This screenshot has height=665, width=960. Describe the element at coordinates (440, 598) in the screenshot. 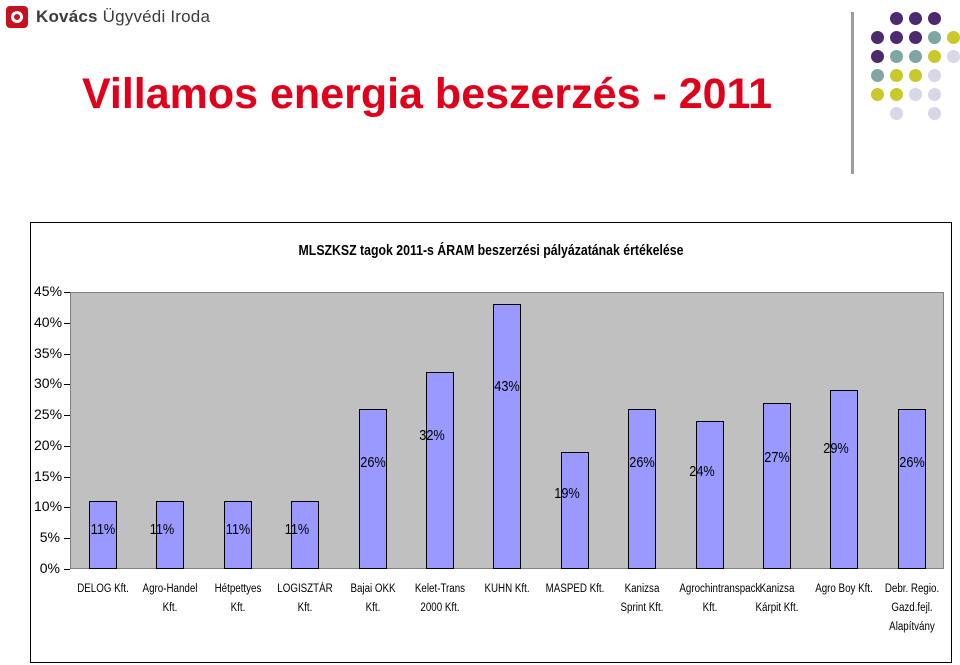

I see `x-tick-label: Kelet-Trans 2000 Kft.` at that location.